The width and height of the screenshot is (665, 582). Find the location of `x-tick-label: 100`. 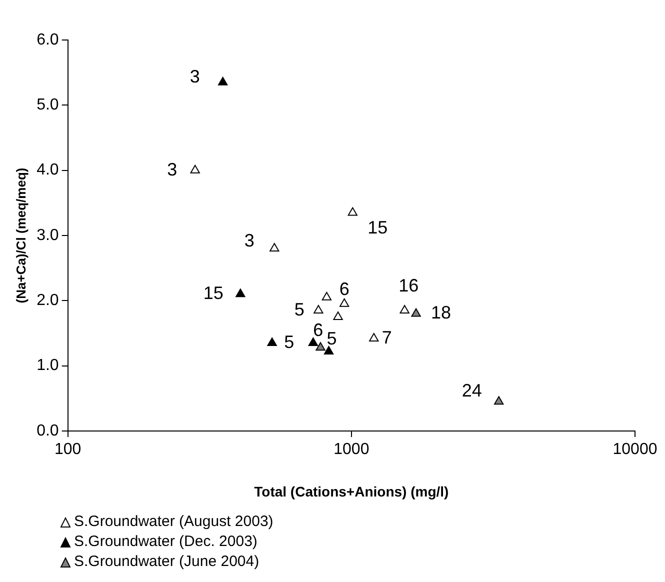

x-tick-label: 100 is located at coordinates (68, 449).